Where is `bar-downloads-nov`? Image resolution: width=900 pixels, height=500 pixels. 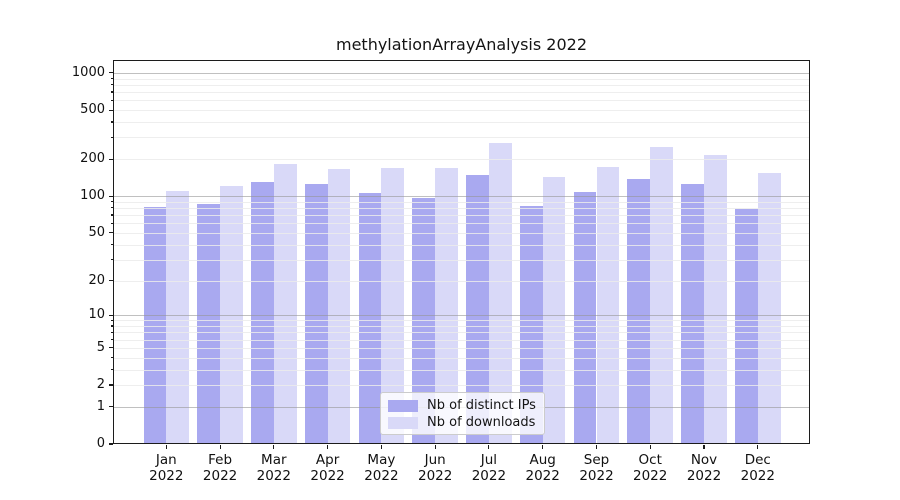
bar-downloads-nov is located at coordinates (715, 299).